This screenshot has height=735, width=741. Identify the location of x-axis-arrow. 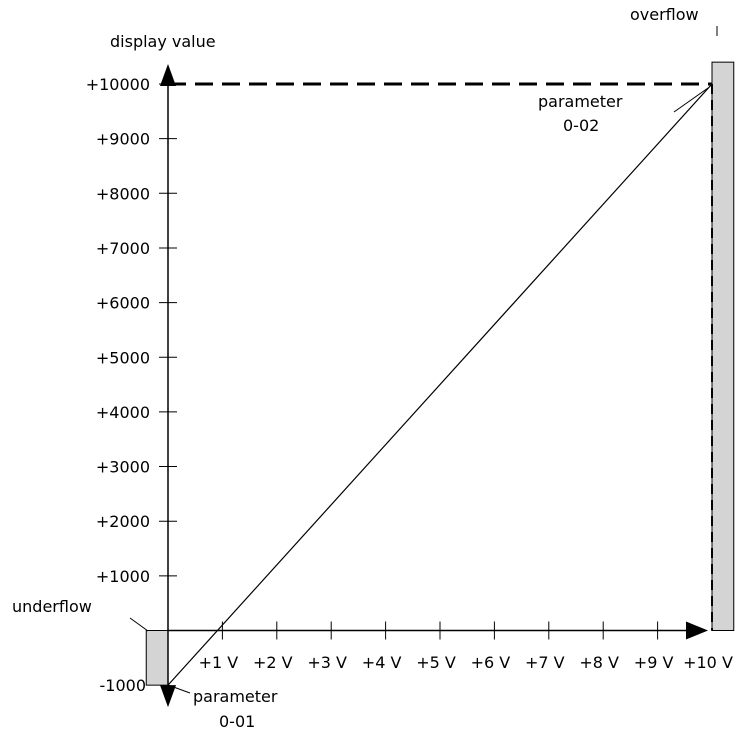
(697, 630).